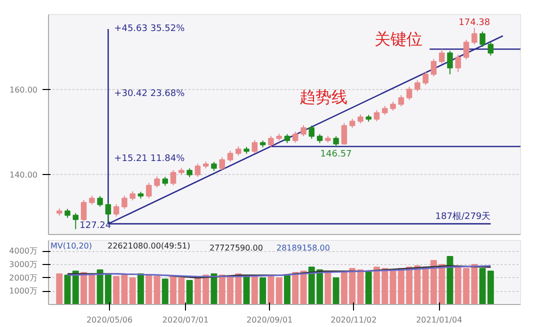 This screenshot has width=550, height=327. I want to click on y-tick-label: 1000万, so click(23, 291).